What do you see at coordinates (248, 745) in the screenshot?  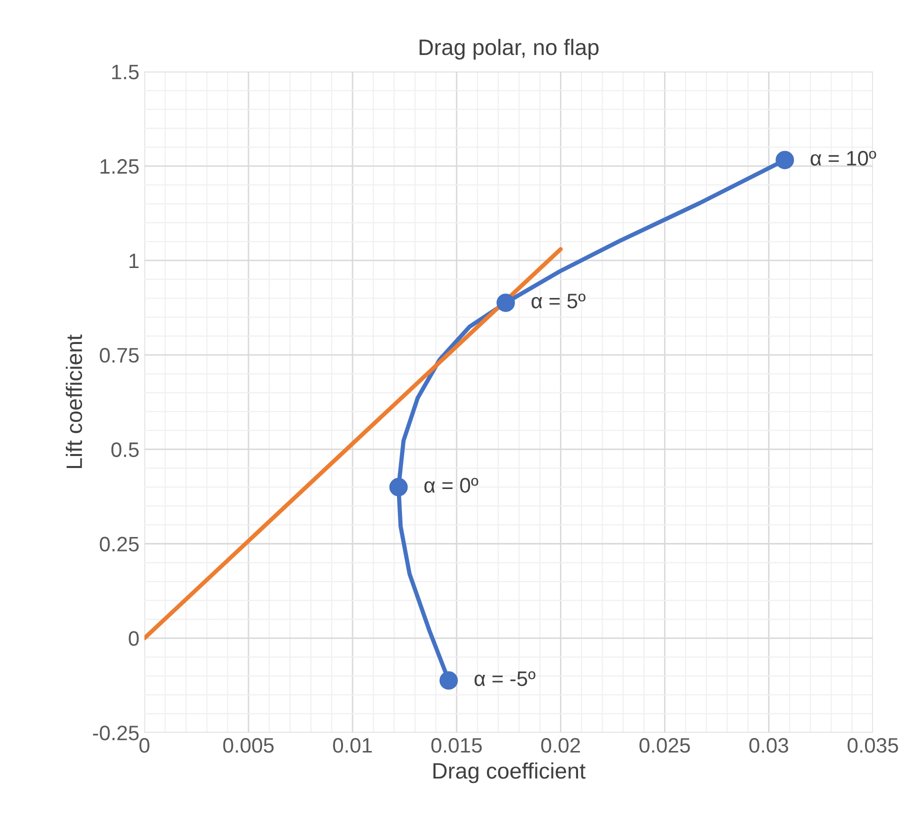 I see `x-tick-label: 0.005` at bounding box center [248, 745].